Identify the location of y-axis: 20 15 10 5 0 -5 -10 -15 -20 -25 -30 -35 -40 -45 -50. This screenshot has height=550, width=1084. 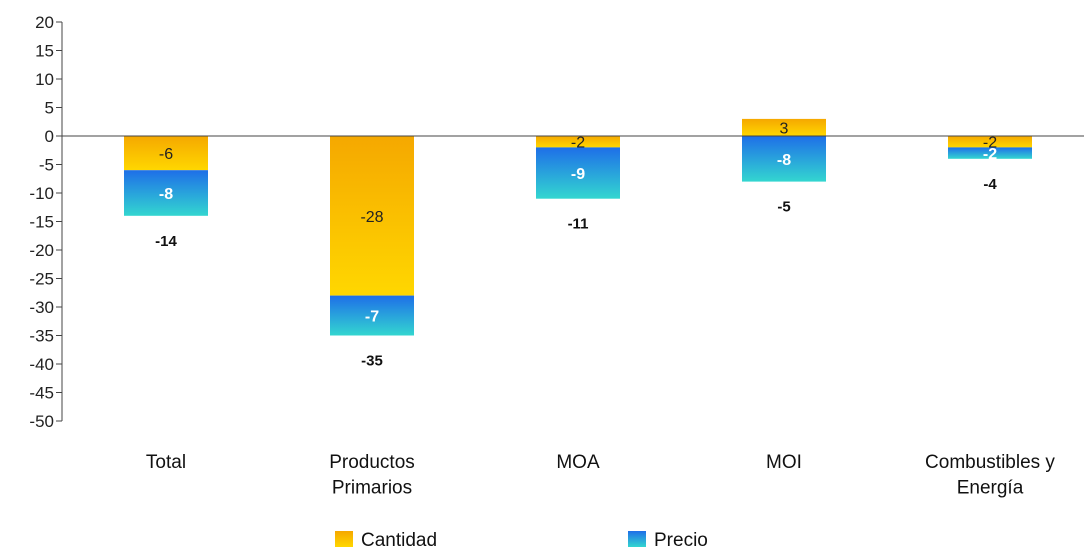
(46, 222).